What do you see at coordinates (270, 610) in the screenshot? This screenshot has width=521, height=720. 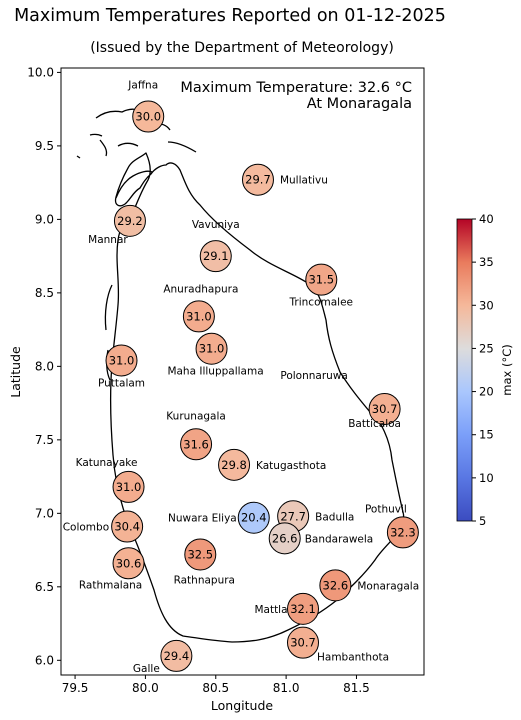 I see `station-name: Mattla` at bounding box center [270, 610].